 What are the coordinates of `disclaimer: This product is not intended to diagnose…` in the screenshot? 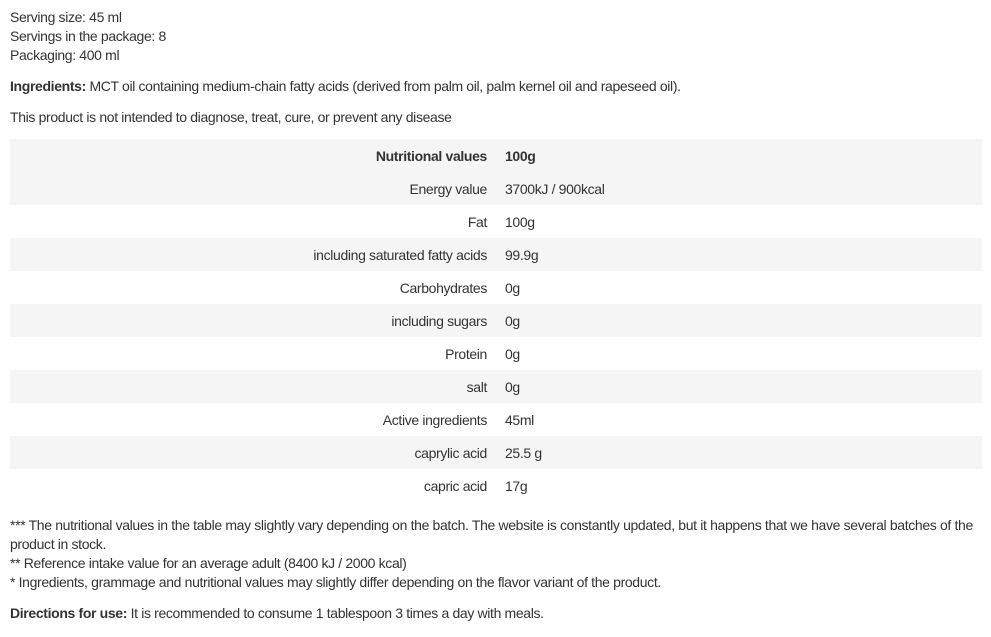 It's located at (231, 117).